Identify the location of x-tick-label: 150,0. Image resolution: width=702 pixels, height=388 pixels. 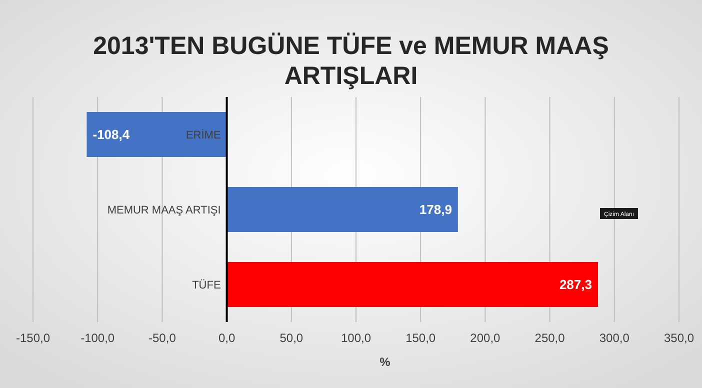
(421, 338).